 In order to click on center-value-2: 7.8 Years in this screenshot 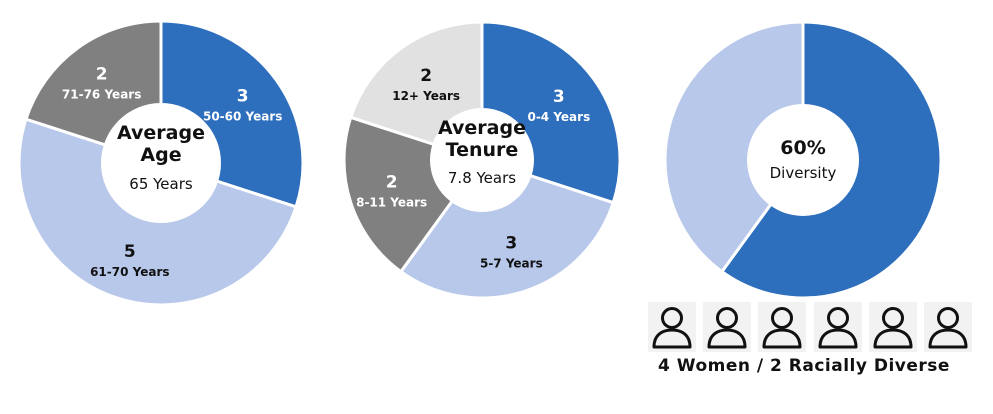, I will do `click(482, 178)`.